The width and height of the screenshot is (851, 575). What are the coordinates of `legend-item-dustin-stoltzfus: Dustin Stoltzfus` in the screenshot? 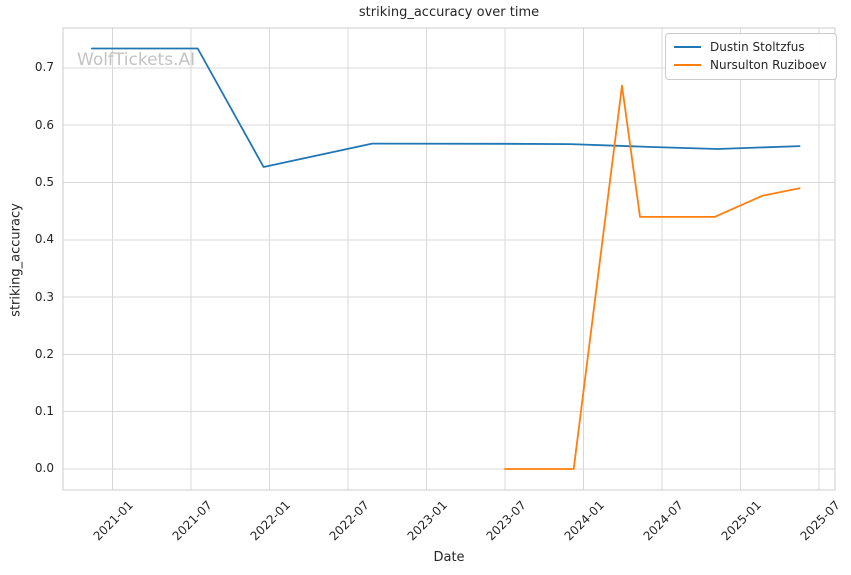 It's located at (750, 47).